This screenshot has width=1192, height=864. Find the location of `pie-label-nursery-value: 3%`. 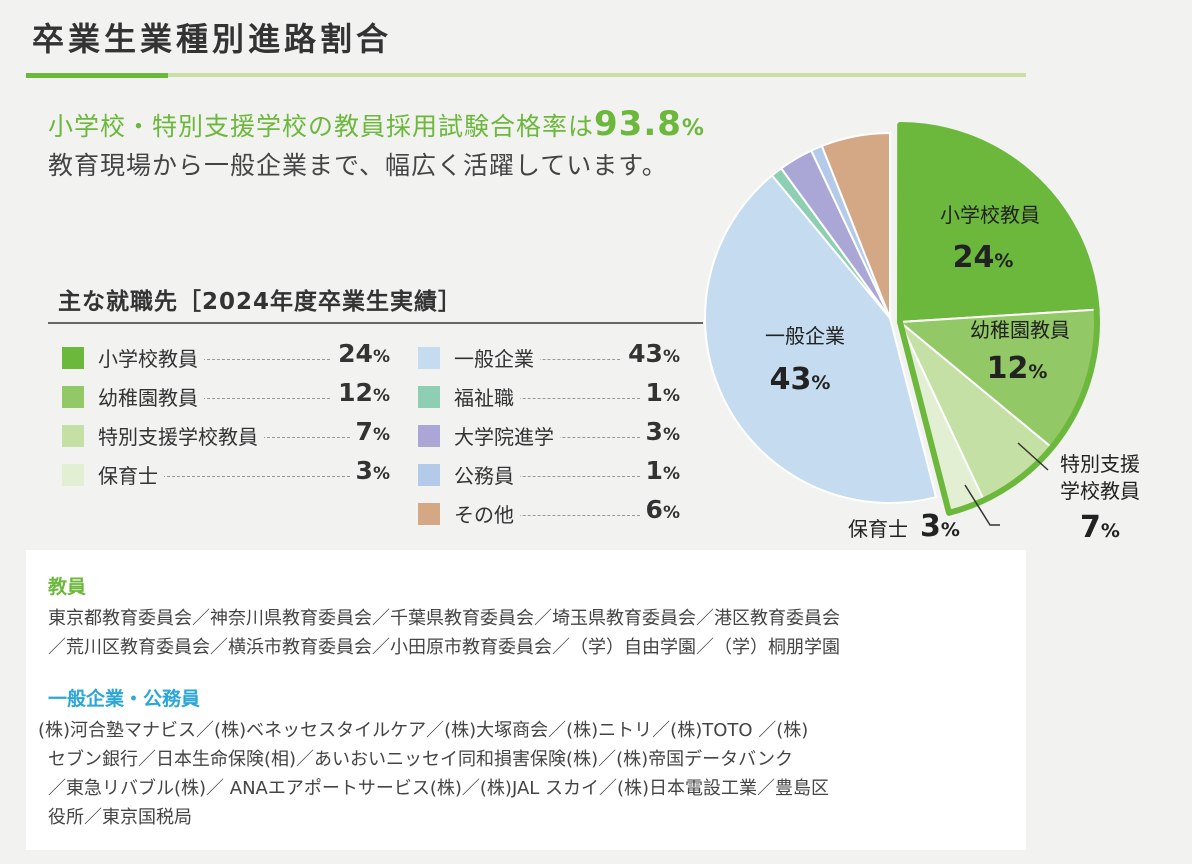

pie-label-nursery-value: 3% is located at coordinates (940, 526).